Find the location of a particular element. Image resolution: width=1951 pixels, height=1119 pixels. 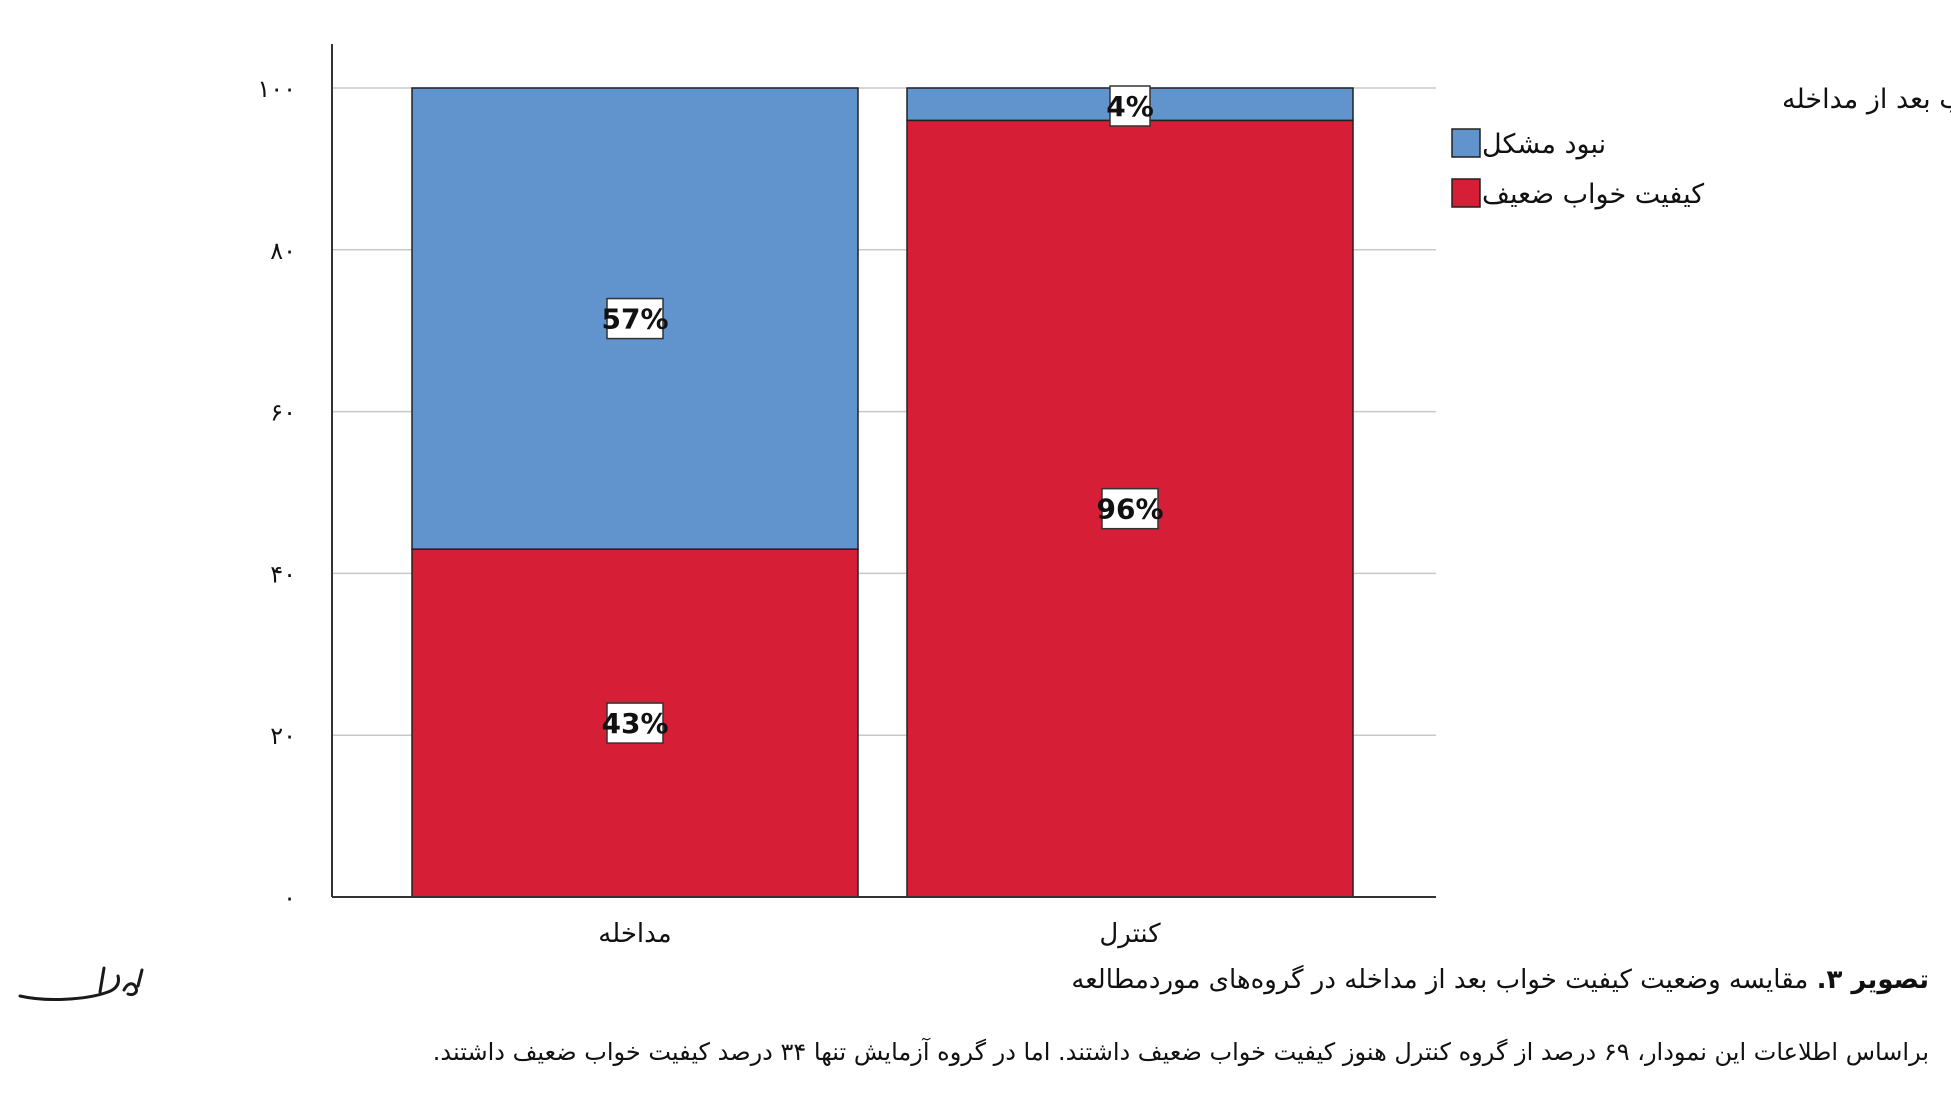

x-tick-label: مداخله is located at coordinates (634, 934).